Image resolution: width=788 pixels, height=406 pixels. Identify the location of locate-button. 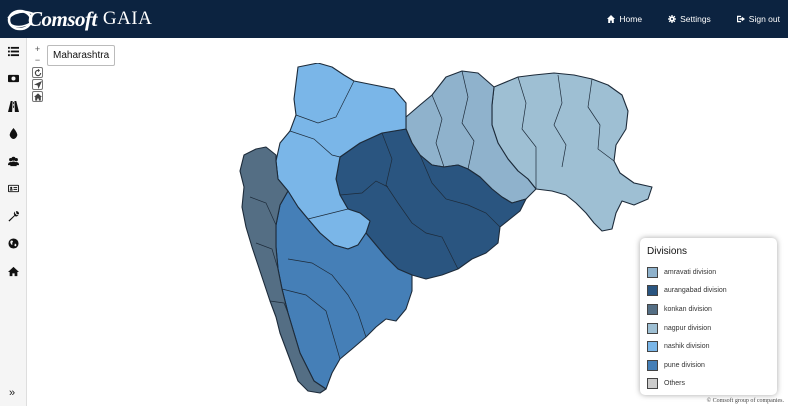
(37, 84).